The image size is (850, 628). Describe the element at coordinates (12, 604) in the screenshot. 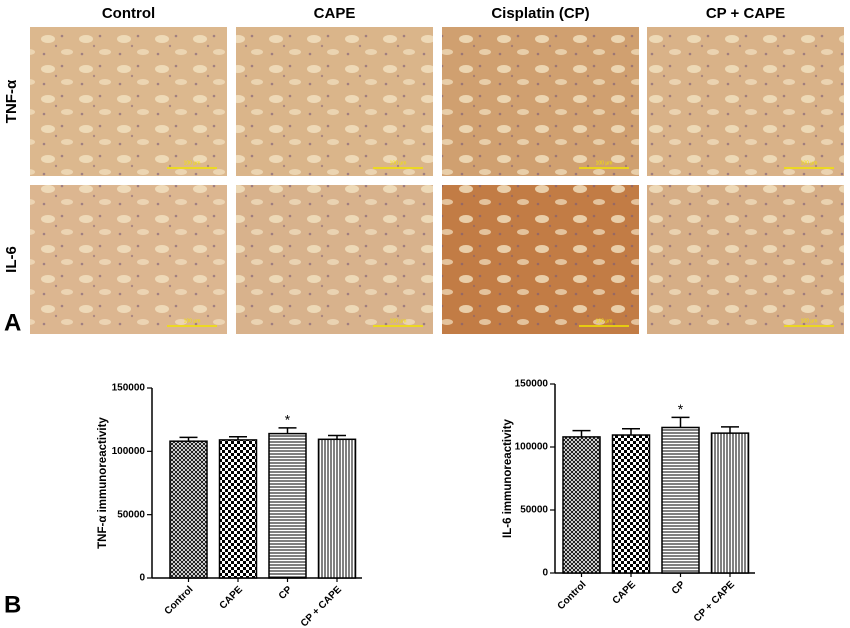

I see `panel-label: B` at that location.